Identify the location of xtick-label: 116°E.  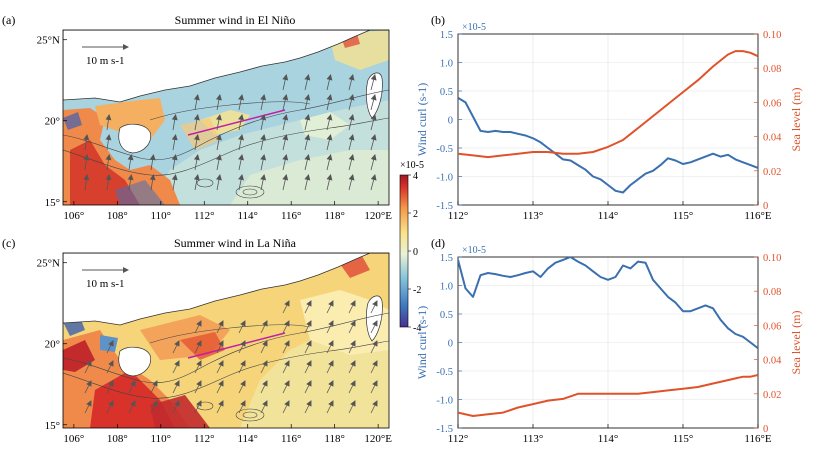
(757, 439).